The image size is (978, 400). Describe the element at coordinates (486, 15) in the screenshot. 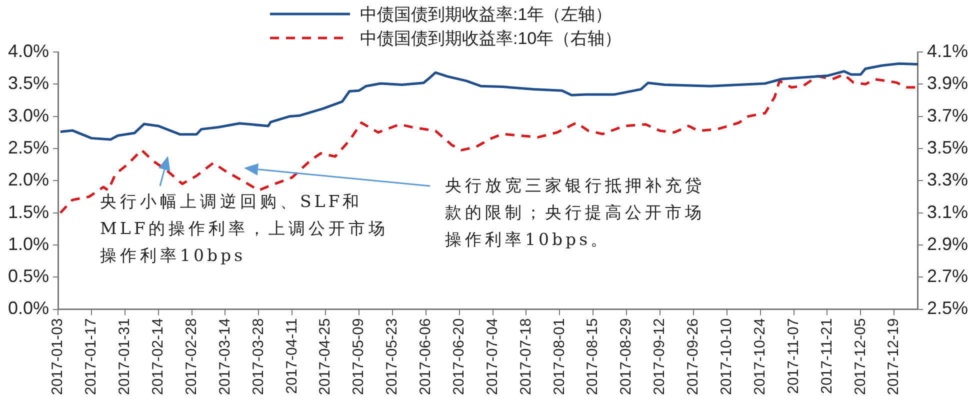

I see `legend-label: 中债国债到期收益率:1年（左轴）` at that location.